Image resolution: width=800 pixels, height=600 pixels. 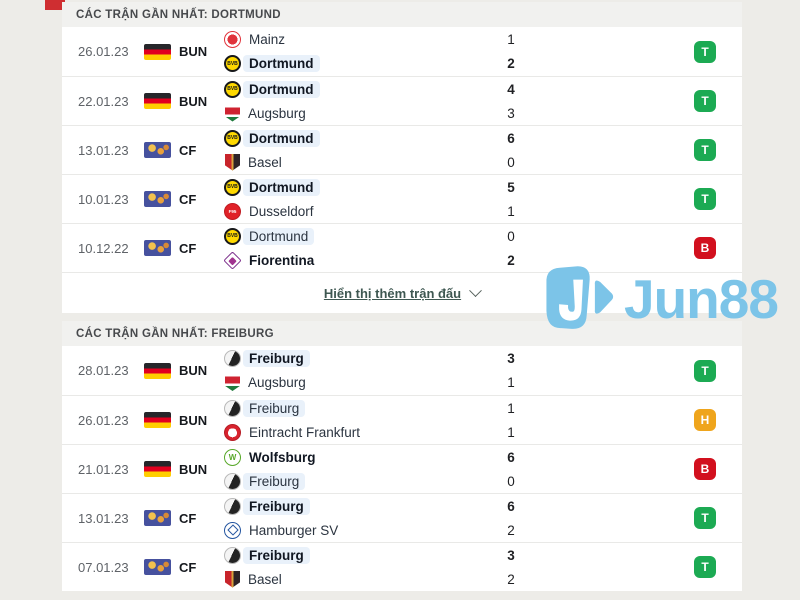 I want to click on hamburg-logo-icon, so click(x=232, y=530).